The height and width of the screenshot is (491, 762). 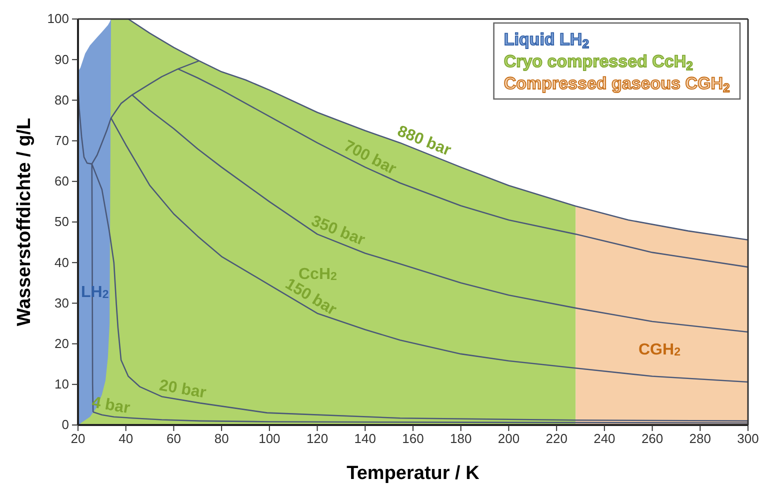 What do you see at coordinates (126, 438) in the screenshot?
I see `x-tick-label: 40` at bounding box center [126, 438].